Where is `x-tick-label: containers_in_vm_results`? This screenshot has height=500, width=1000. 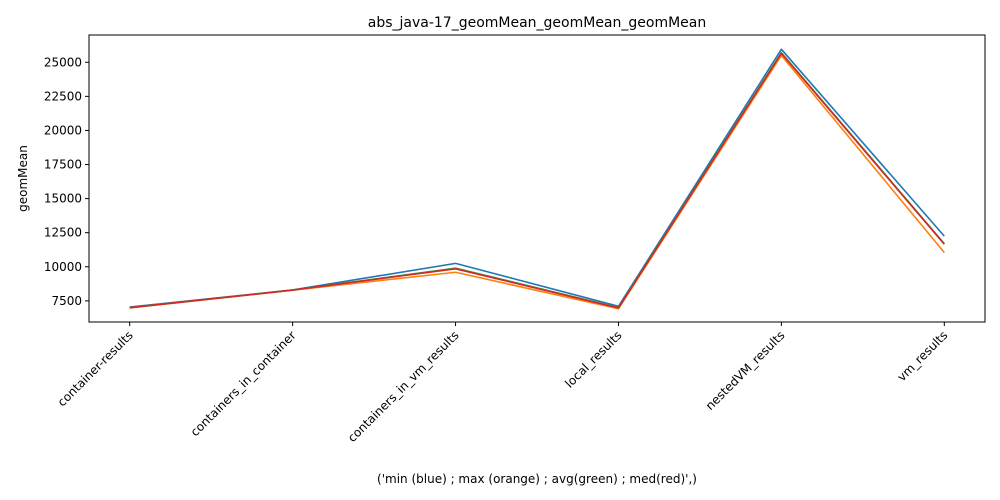 x-tick-label: containers_in_vm_results is located at coordinates (403, 386).